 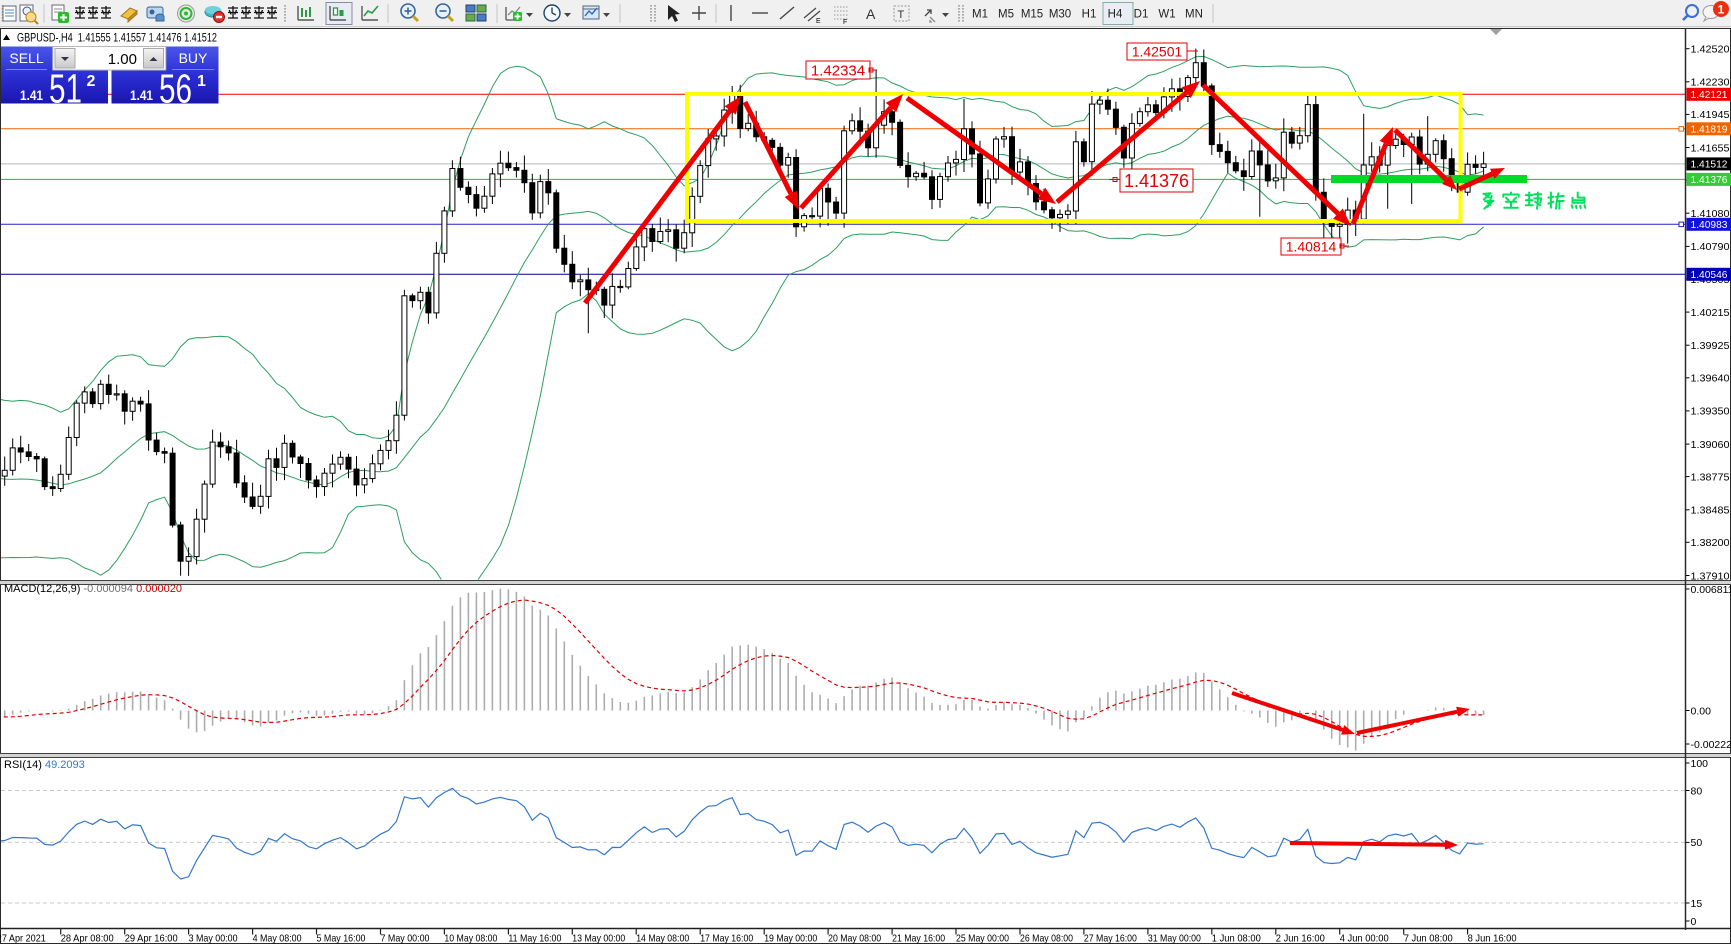 What do you see at coordinates (1710, 247) in the screenshot?
I see `svg-text: 1.40790` at bounding box center [1710, 247].